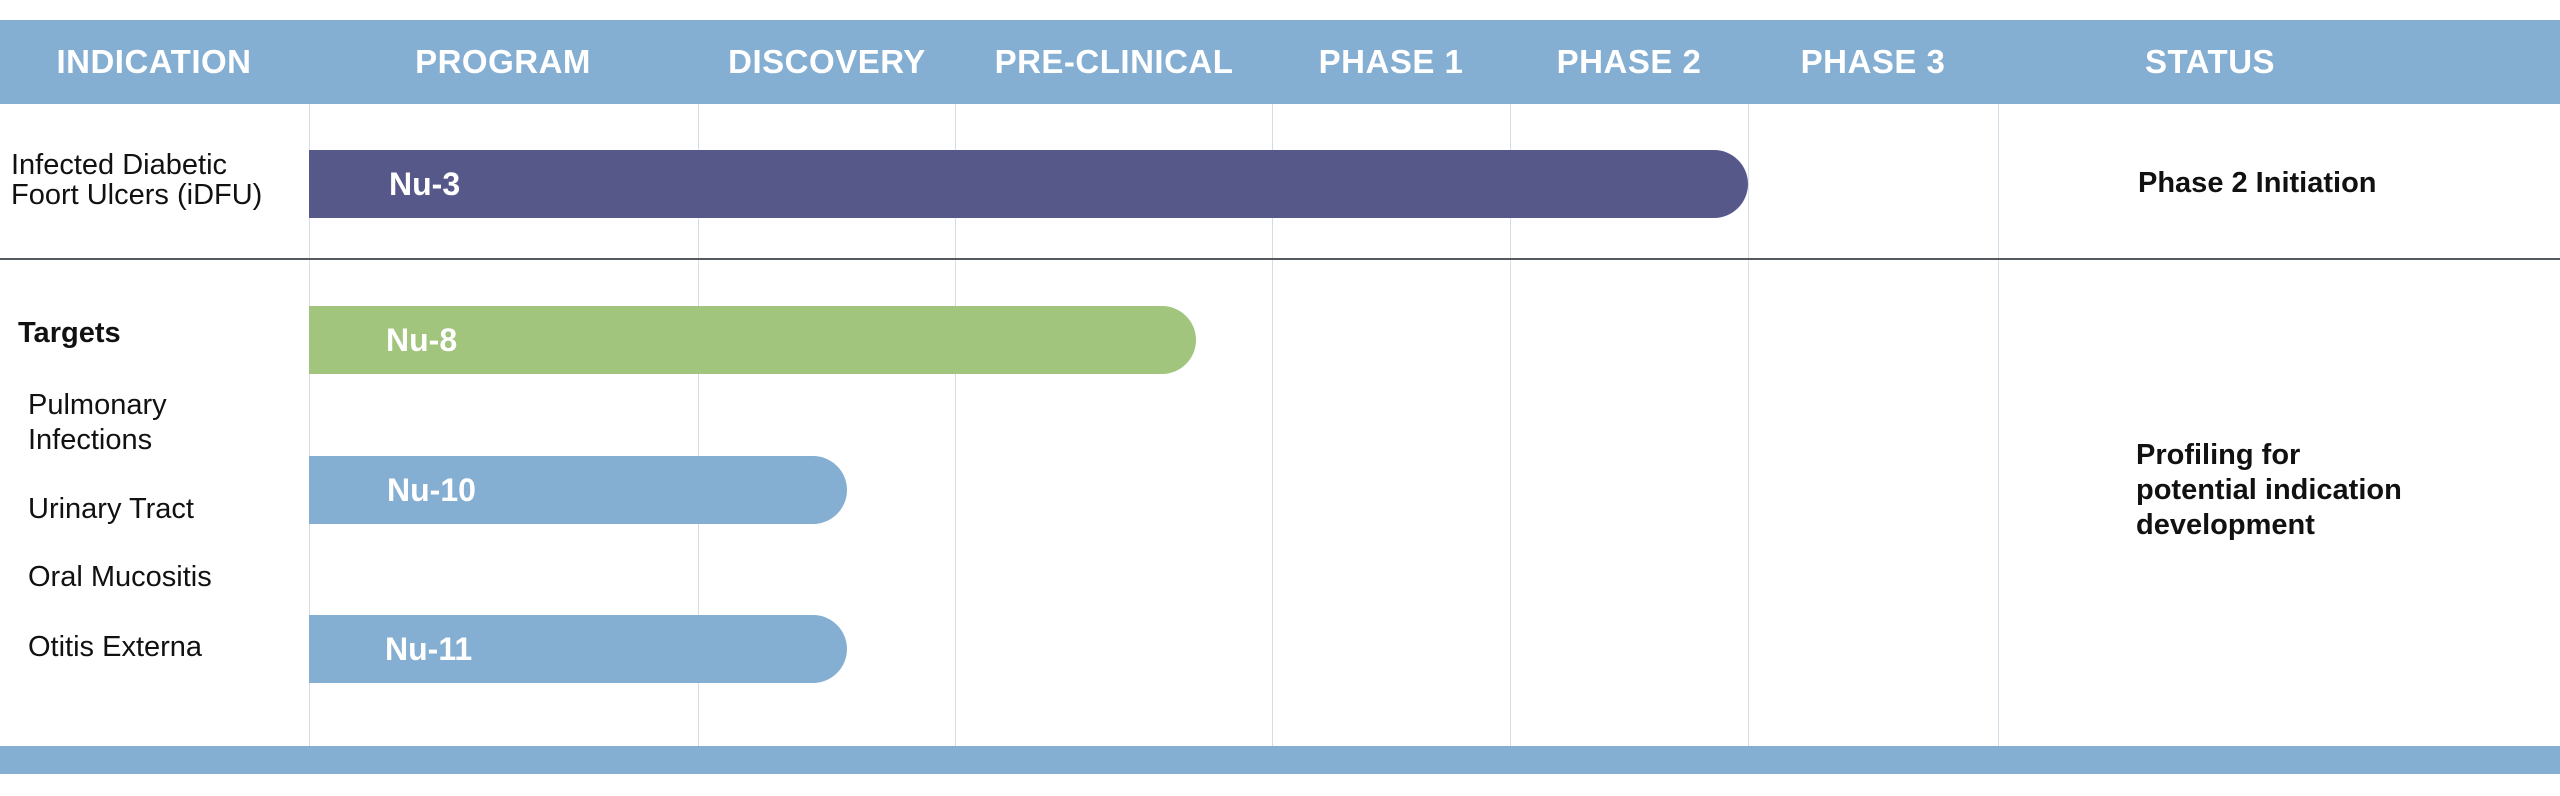 Image resolution: width=2560 pixels, height=796 pixels. Describe the element at coordinates (69, 333) in the screenshot. I see `targets-heading: Targets` at that location.